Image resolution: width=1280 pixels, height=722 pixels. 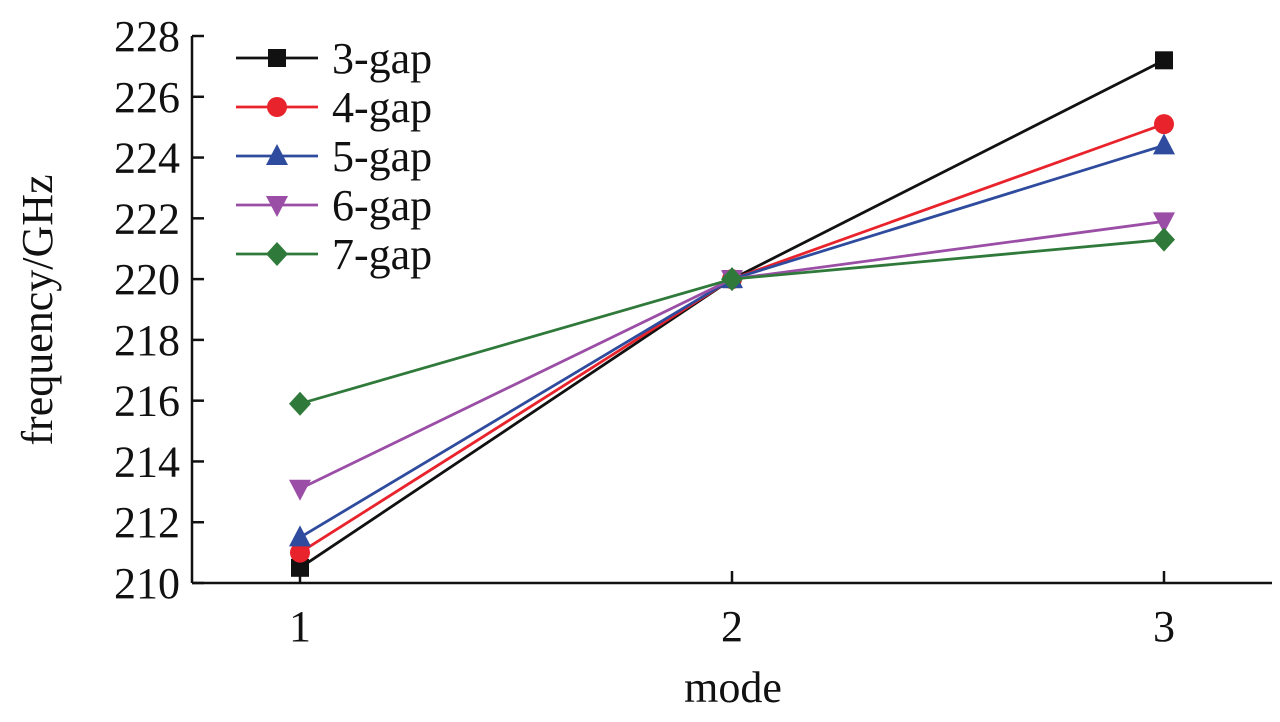 I want to click on legend-label: 6-gap, so click(x=382, y=205).